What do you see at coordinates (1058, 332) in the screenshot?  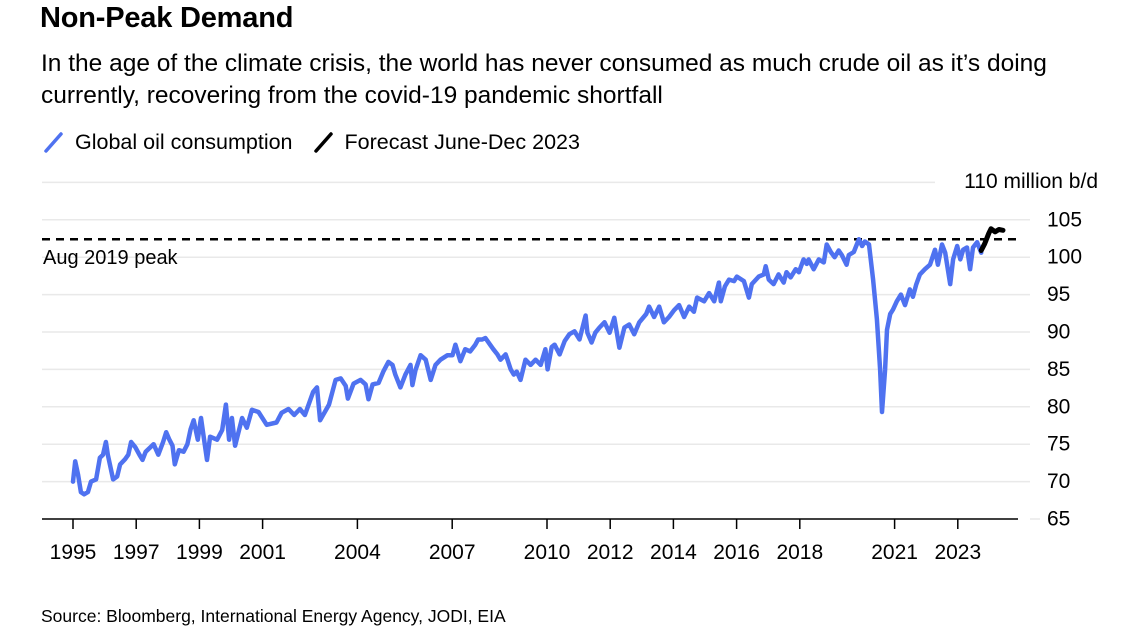 I see `y-tick-label: 90` at bounding box center [1058, 332].